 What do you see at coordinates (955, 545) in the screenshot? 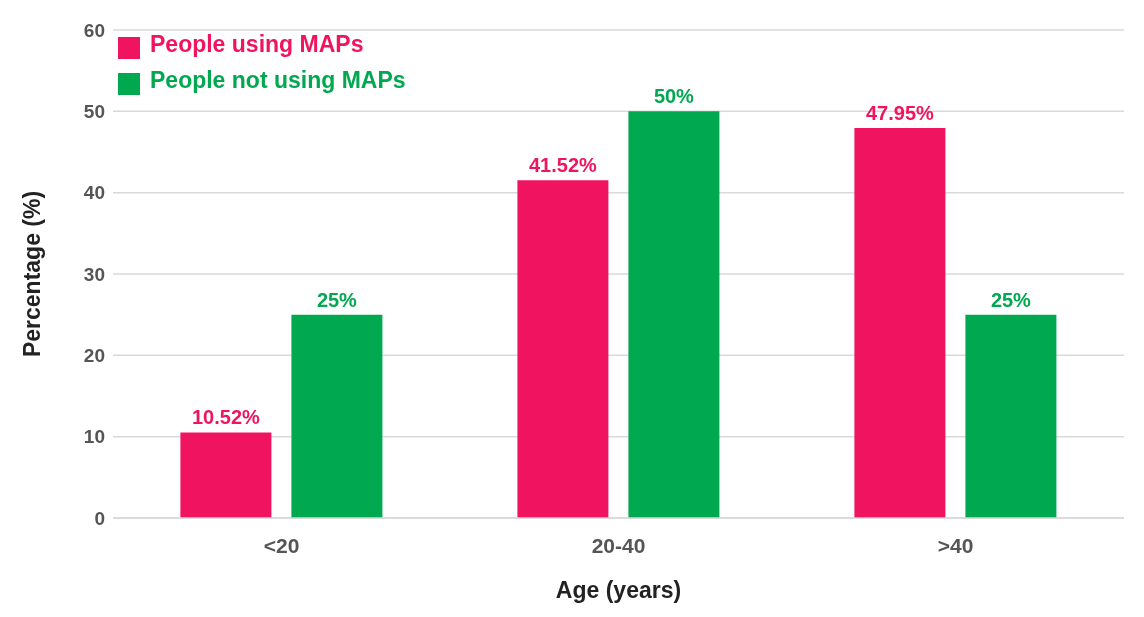
I see `x-tick-label: >40` at bounding box center [955, 545].